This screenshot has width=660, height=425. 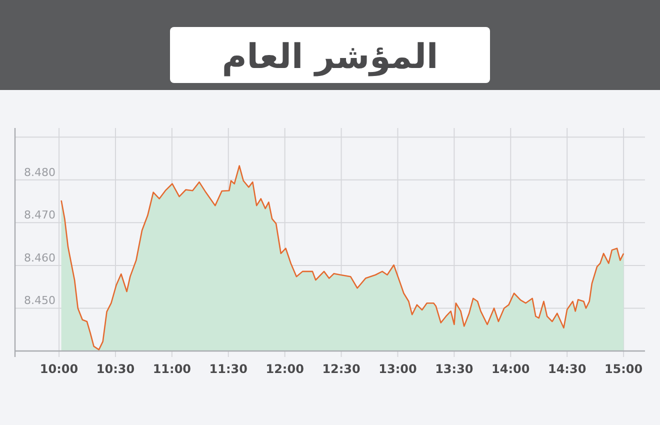 I want to click on x-tick-label: 14:00, so click(x=511, y=369).